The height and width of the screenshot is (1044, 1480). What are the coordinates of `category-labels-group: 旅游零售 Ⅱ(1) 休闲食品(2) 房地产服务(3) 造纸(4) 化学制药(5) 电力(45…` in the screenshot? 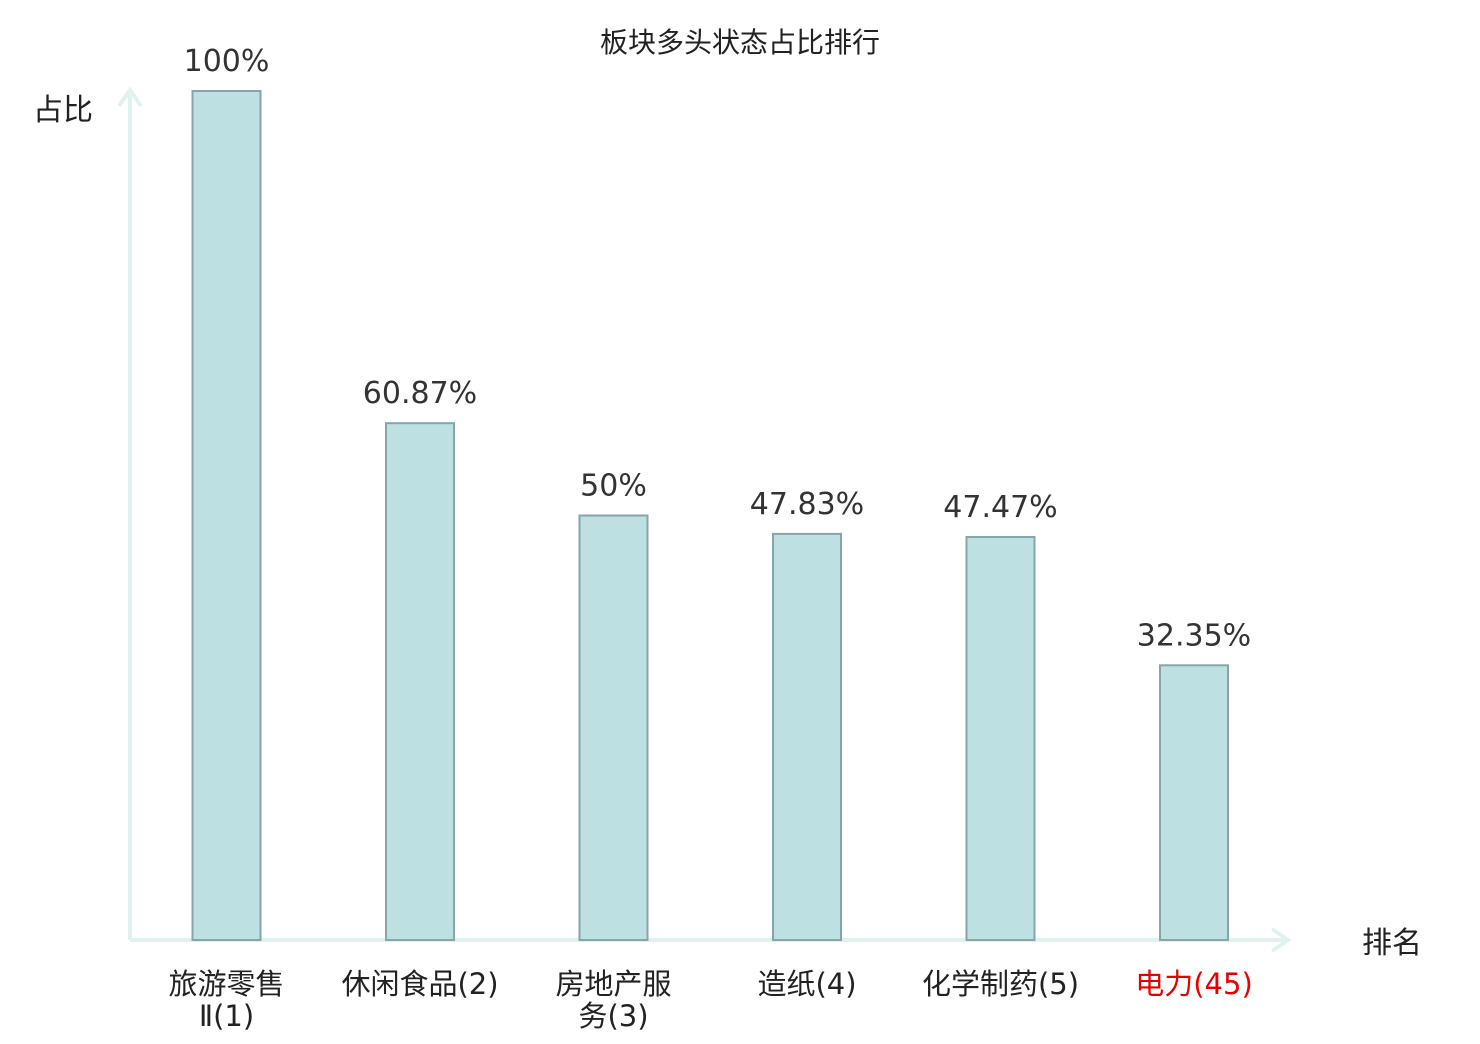 It's located at (710, 1000).